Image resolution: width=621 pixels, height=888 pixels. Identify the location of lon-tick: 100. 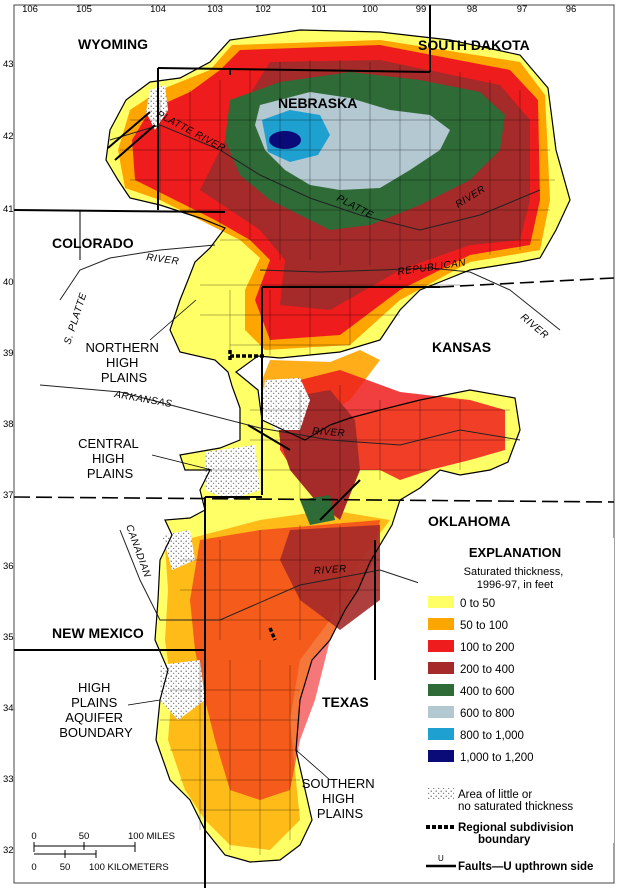
(370, 9).